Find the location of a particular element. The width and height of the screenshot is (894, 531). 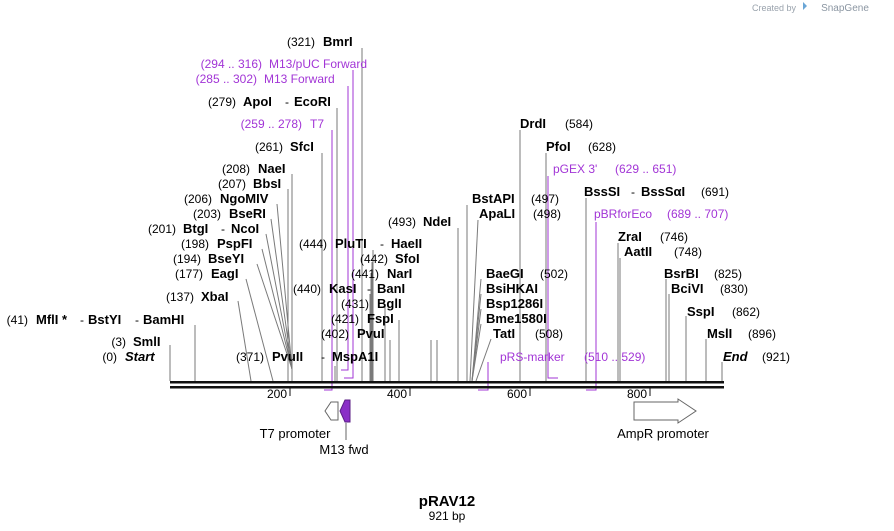

tick-200: 200 is located at coordinates (277, 394).